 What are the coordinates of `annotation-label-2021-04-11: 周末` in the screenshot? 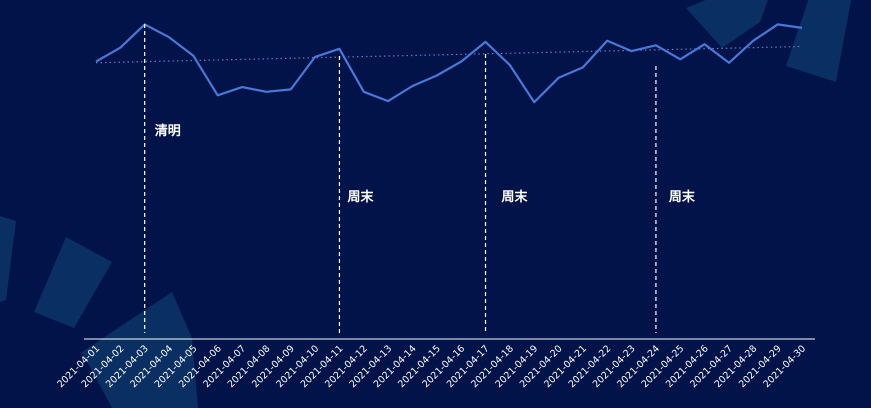 It's located at (360, 197).